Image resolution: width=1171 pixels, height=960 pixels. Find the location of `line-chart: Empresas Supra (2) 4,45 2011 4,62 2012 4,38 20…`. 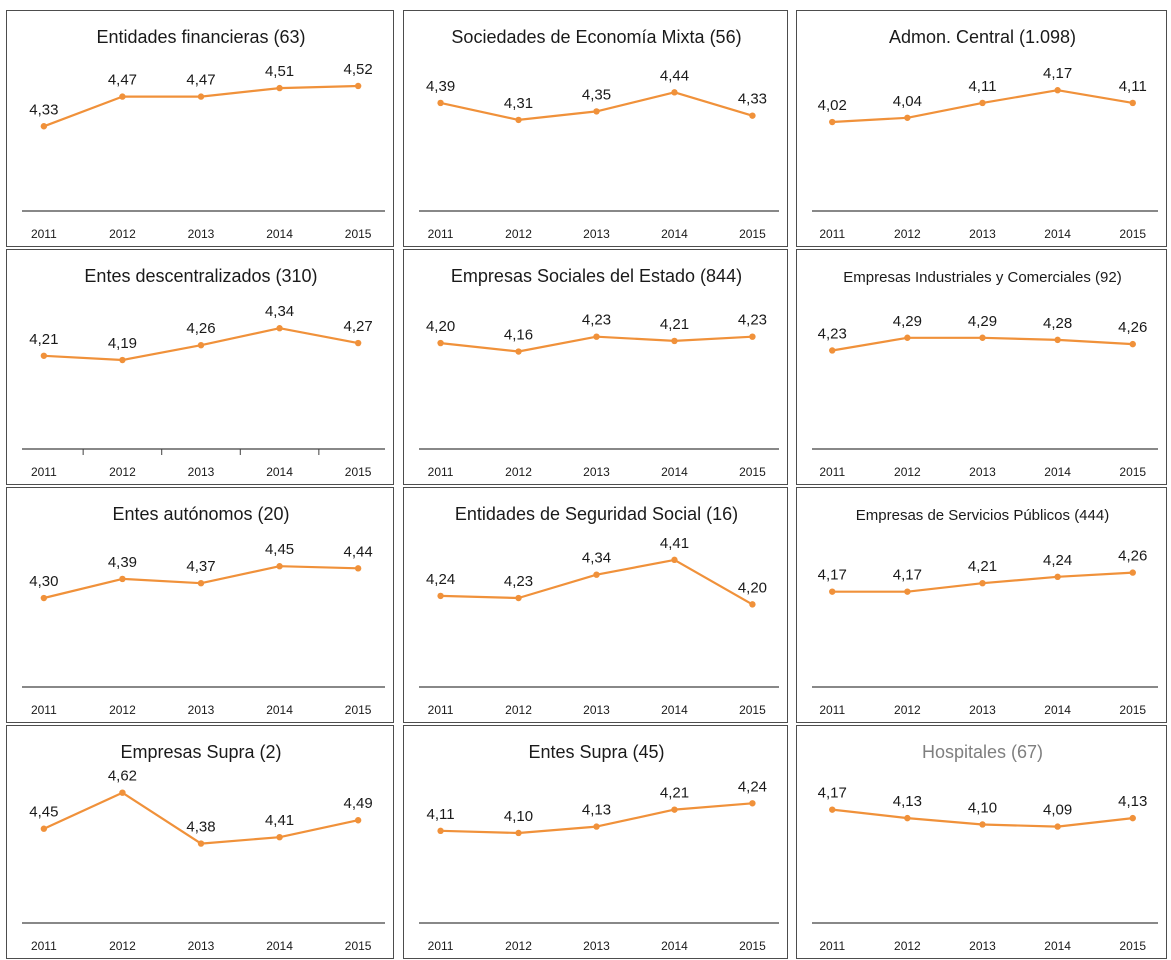

line-chart: Empresas Supra (2) 4,45 2011 4,62 2012 4,38 20… is located at coordinates (203, 847).